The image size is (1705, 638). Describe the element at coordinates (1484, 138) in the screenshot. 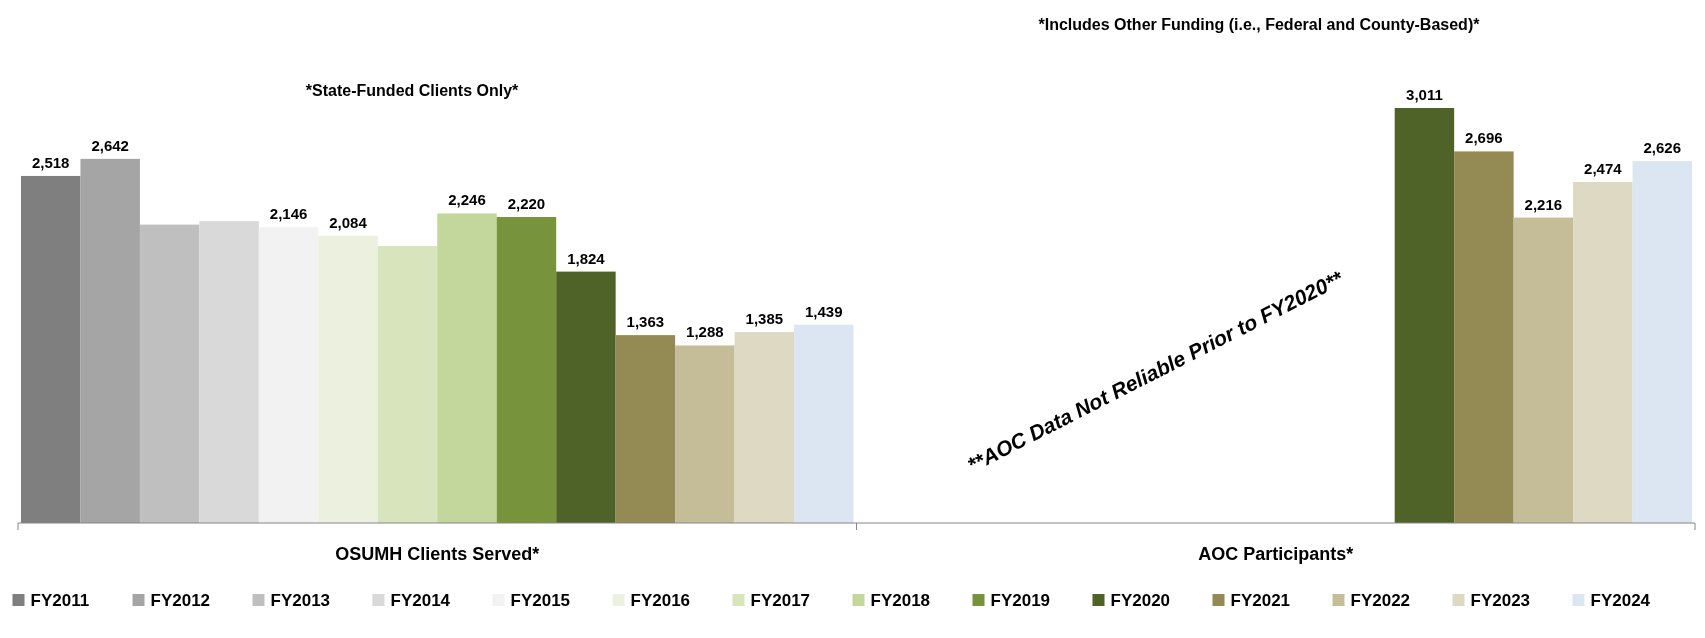

I see `data-label: 2,696` at that location.